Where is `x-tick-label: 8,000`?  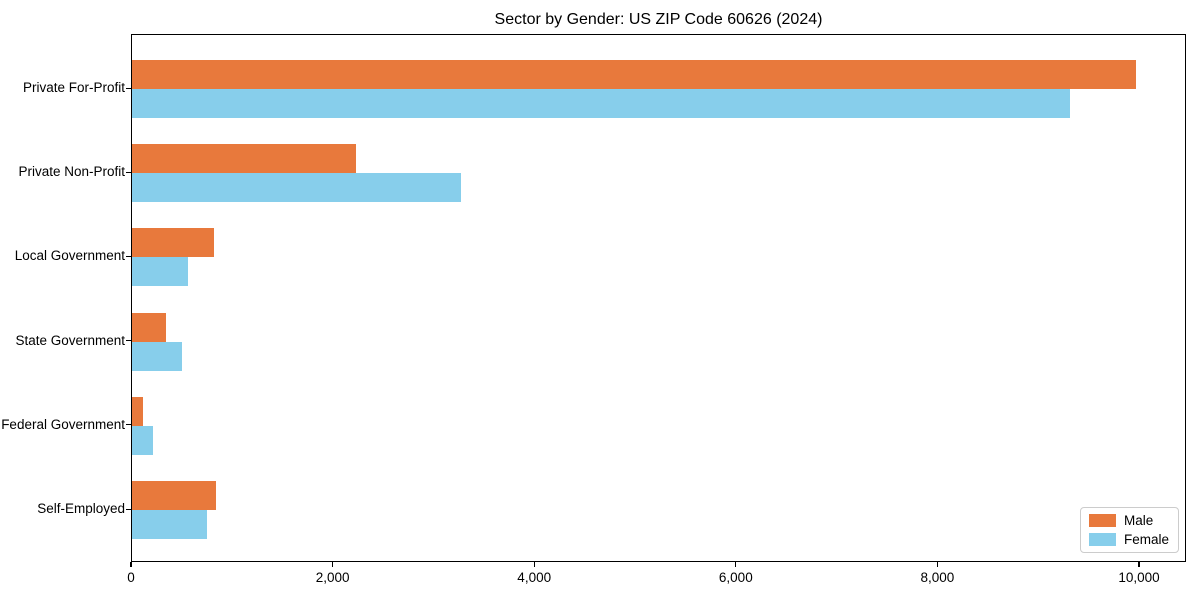 x-tick-label: 8,000 is located at coordinates (937, 577).